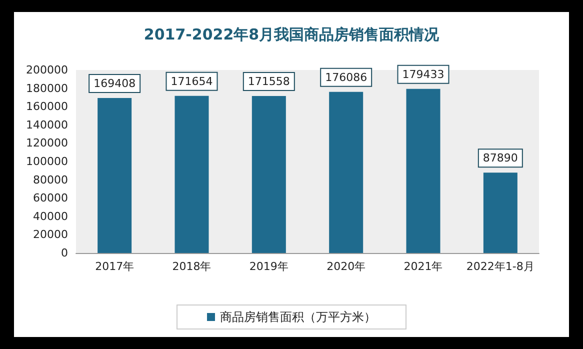 The height and width of the screenshot is (349, 583). I want to click on y-tick-label: 80000, so click(50, 179).